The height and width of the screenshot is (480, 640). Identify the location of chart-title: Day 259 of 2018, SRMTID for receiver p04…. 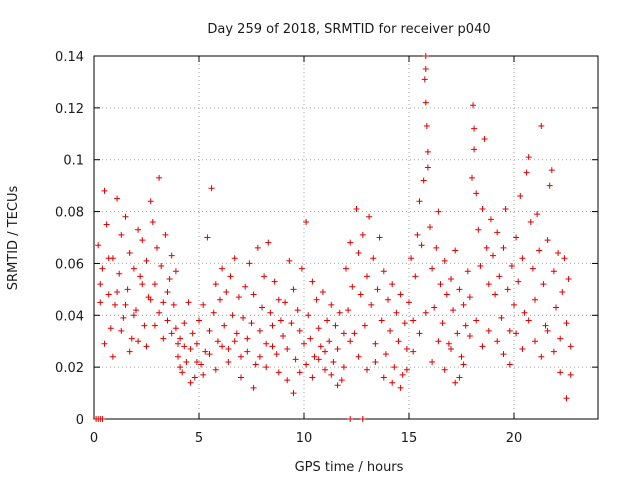
(348, 29).